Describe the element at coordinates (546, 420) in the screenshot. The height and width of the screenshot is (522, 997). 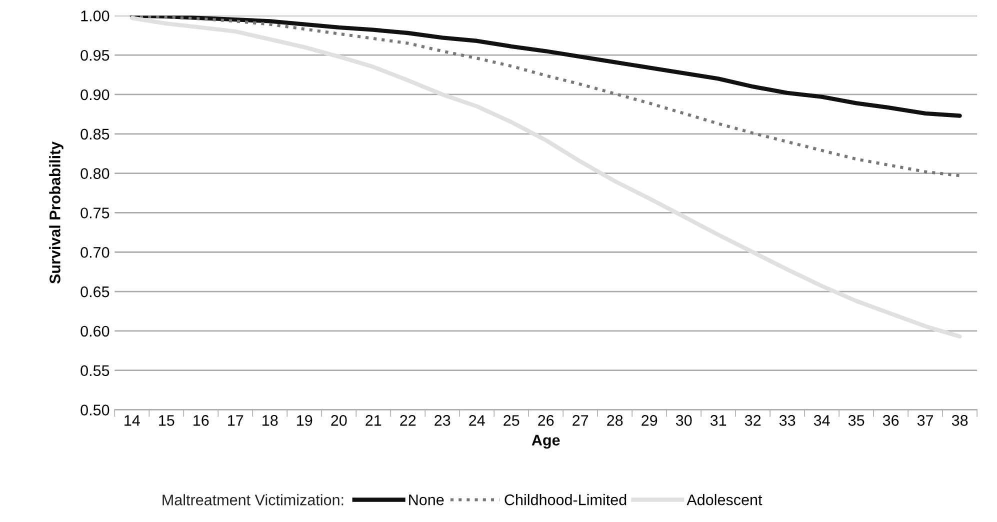
I see `x-tick-label: 26` at that location.